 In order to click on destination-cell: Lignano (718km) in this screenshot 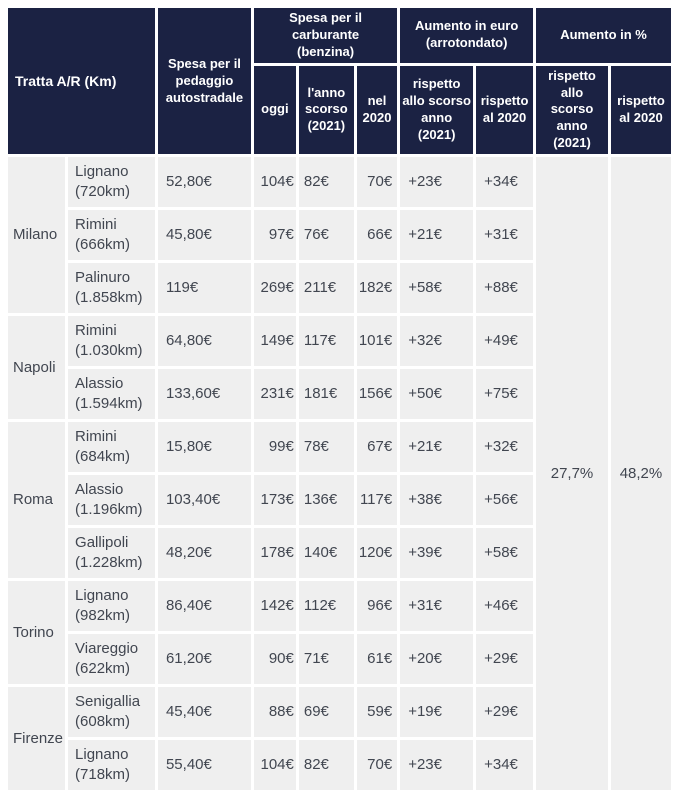, I will do `click(111, 765)`.